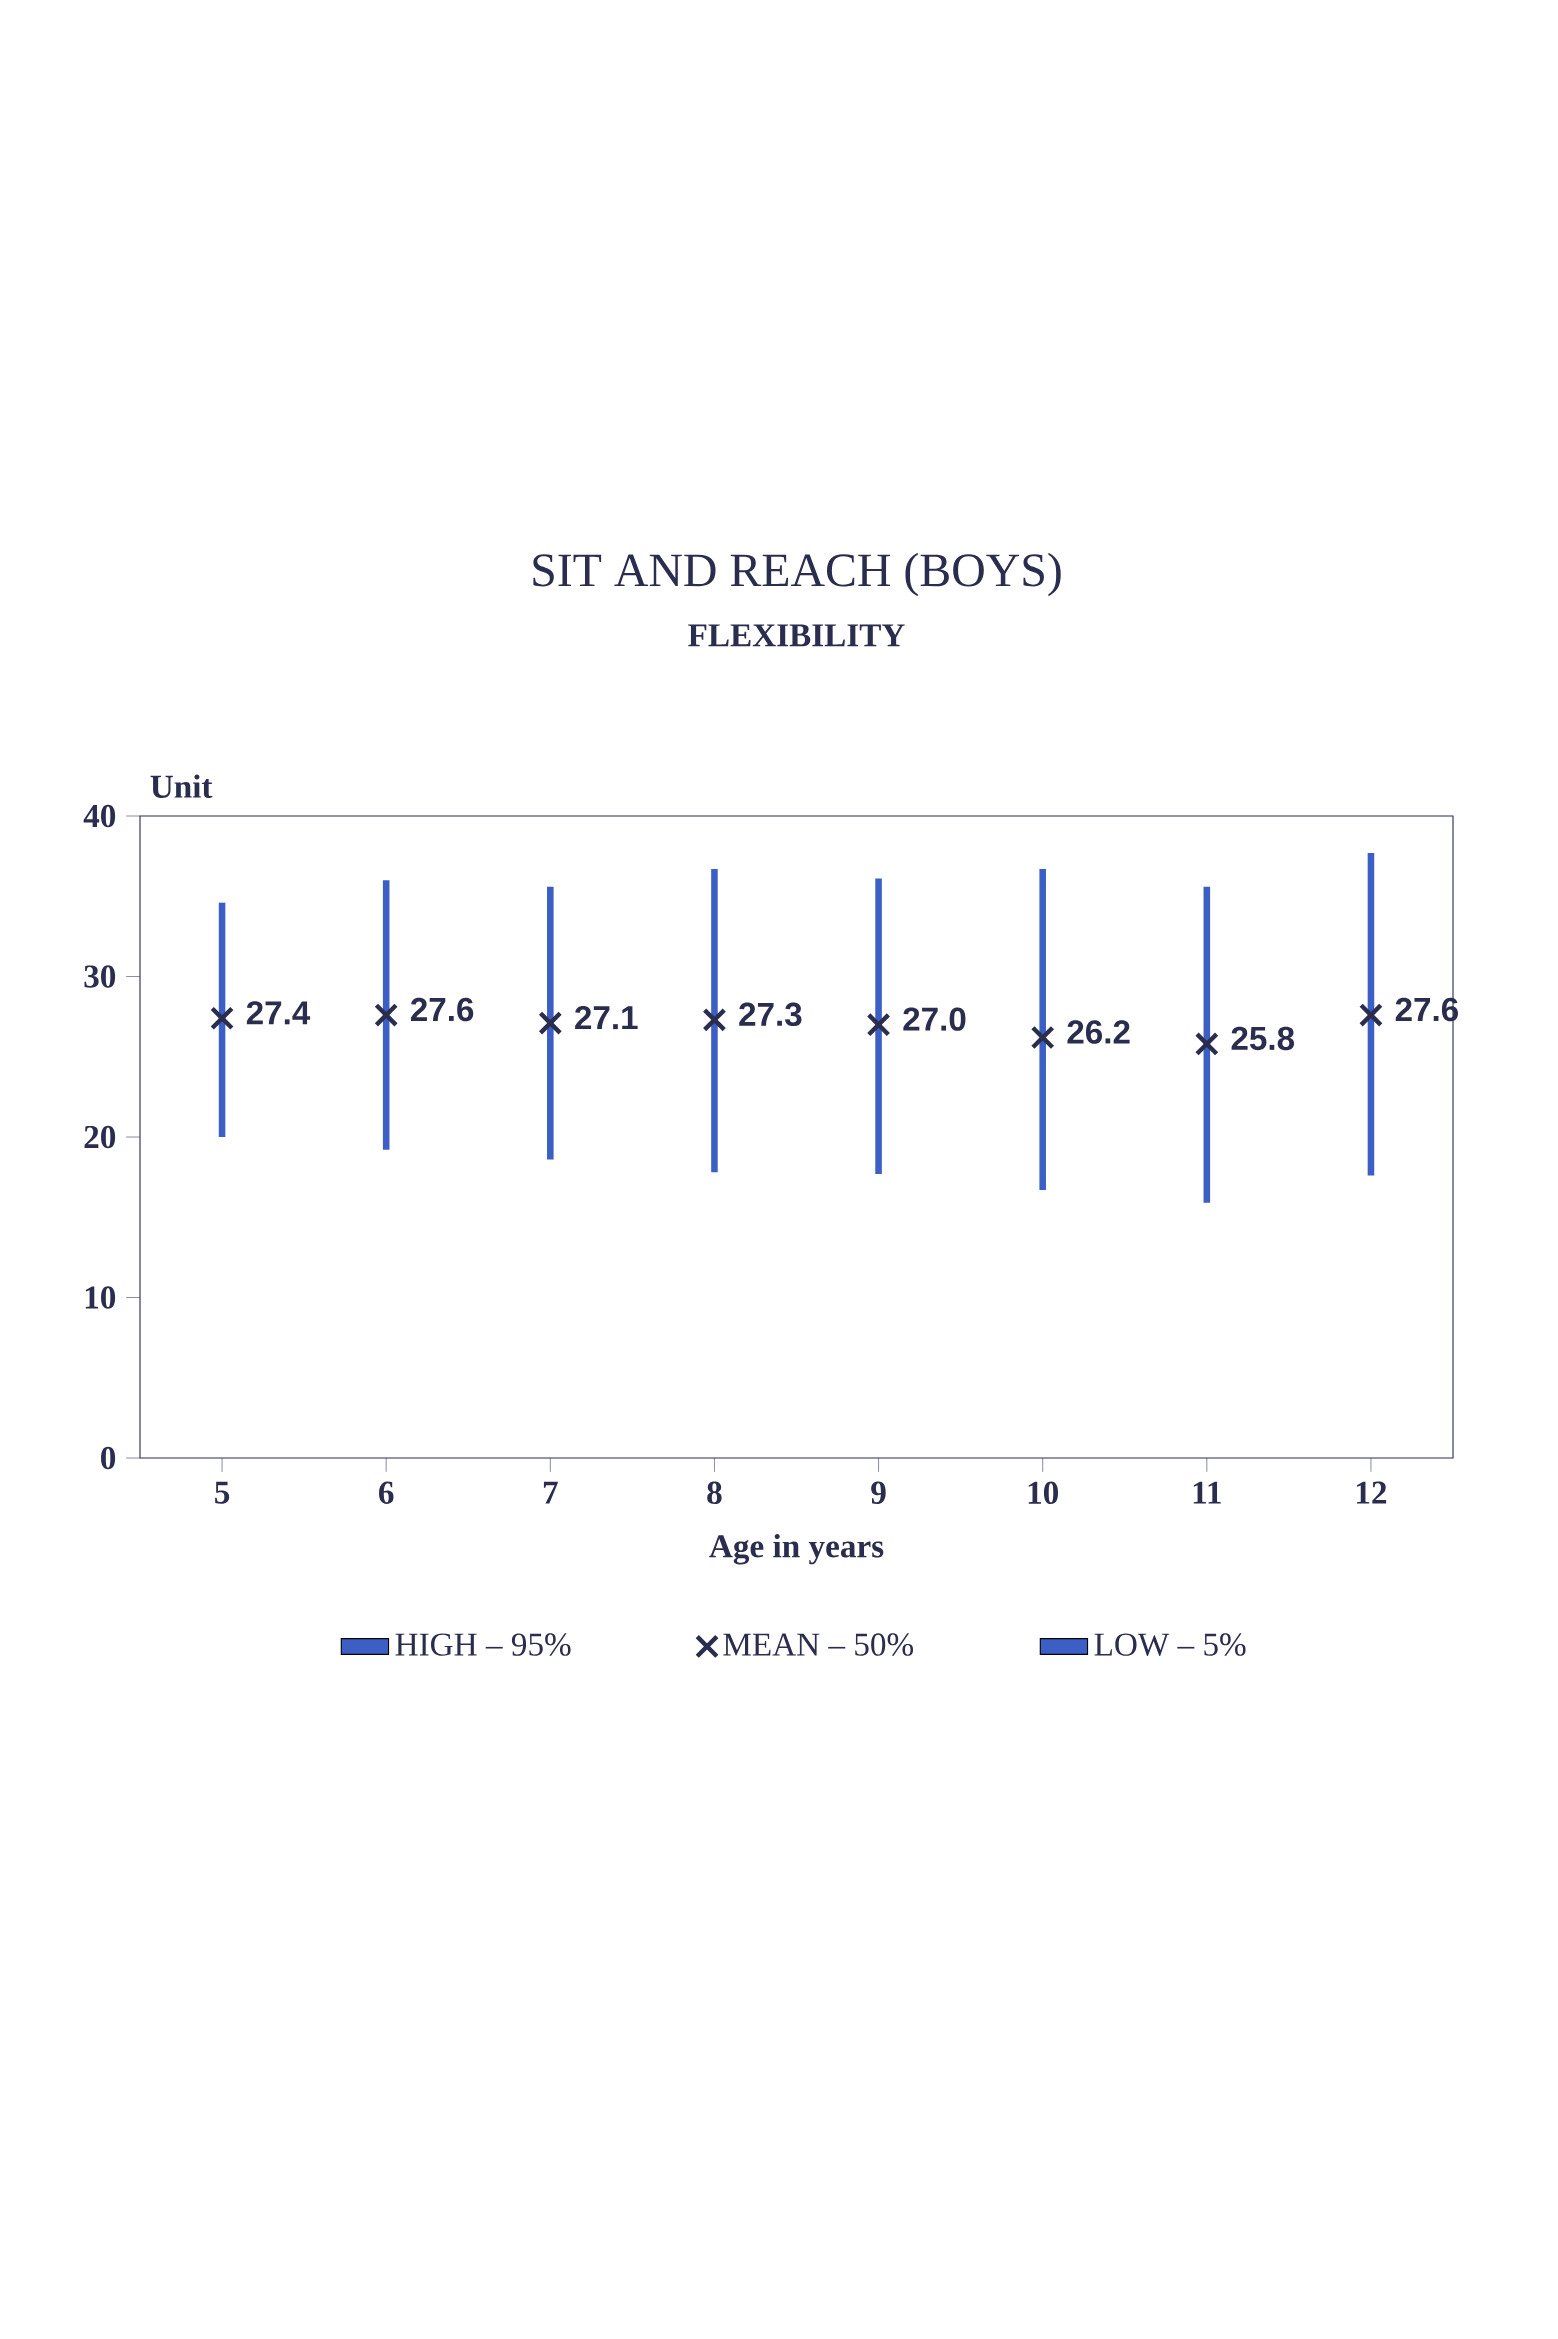 This screenshot has height=2339, width=1558. What do you see at coordinates (714, 1493) in the screenshot?
I see `x-tick-label: 8` at bounding box center [714, 1493].